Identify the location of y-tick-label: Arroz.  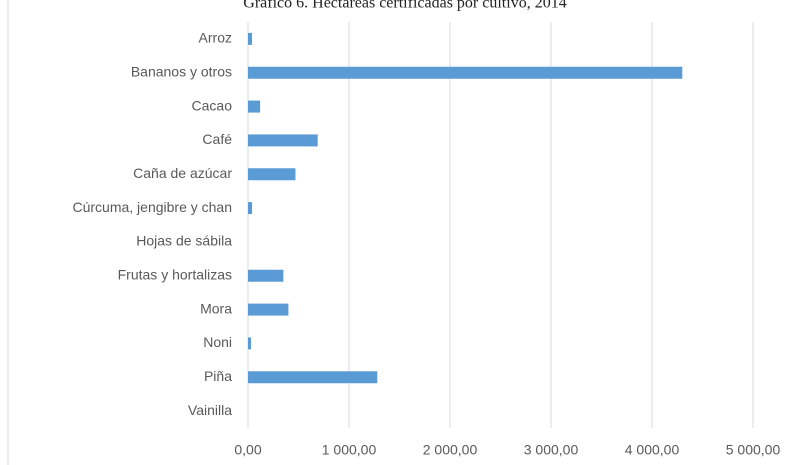
(215, 38).